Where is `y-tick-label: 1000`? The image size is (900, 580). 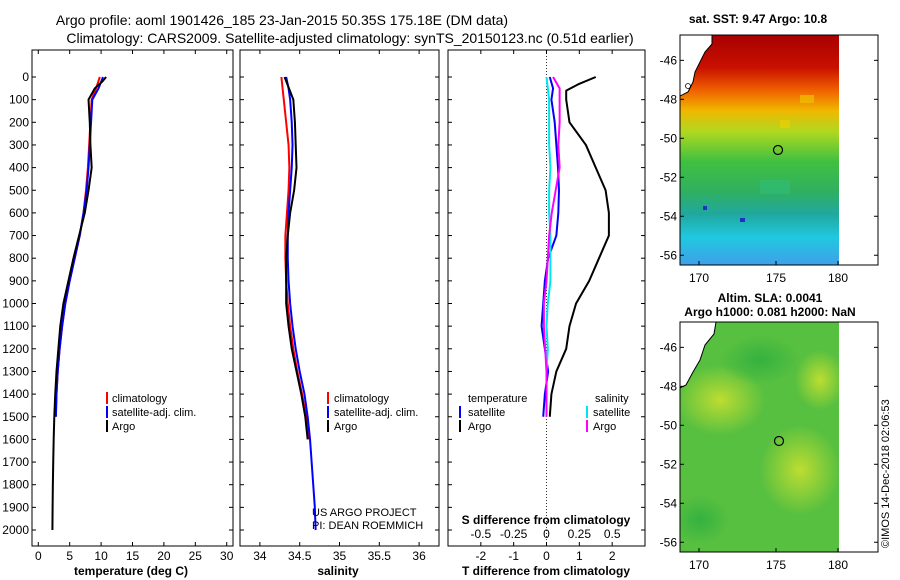 y-tick-label: 1000 is located at coordinates (15, 304).